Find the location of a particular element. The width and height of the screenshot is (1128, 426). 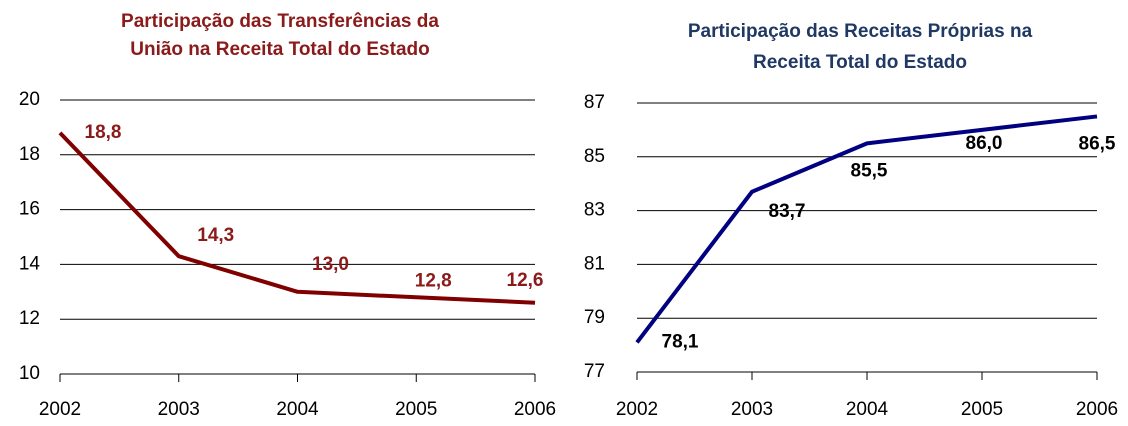

data-label: 78,1 is located at coordinates (680, 341).